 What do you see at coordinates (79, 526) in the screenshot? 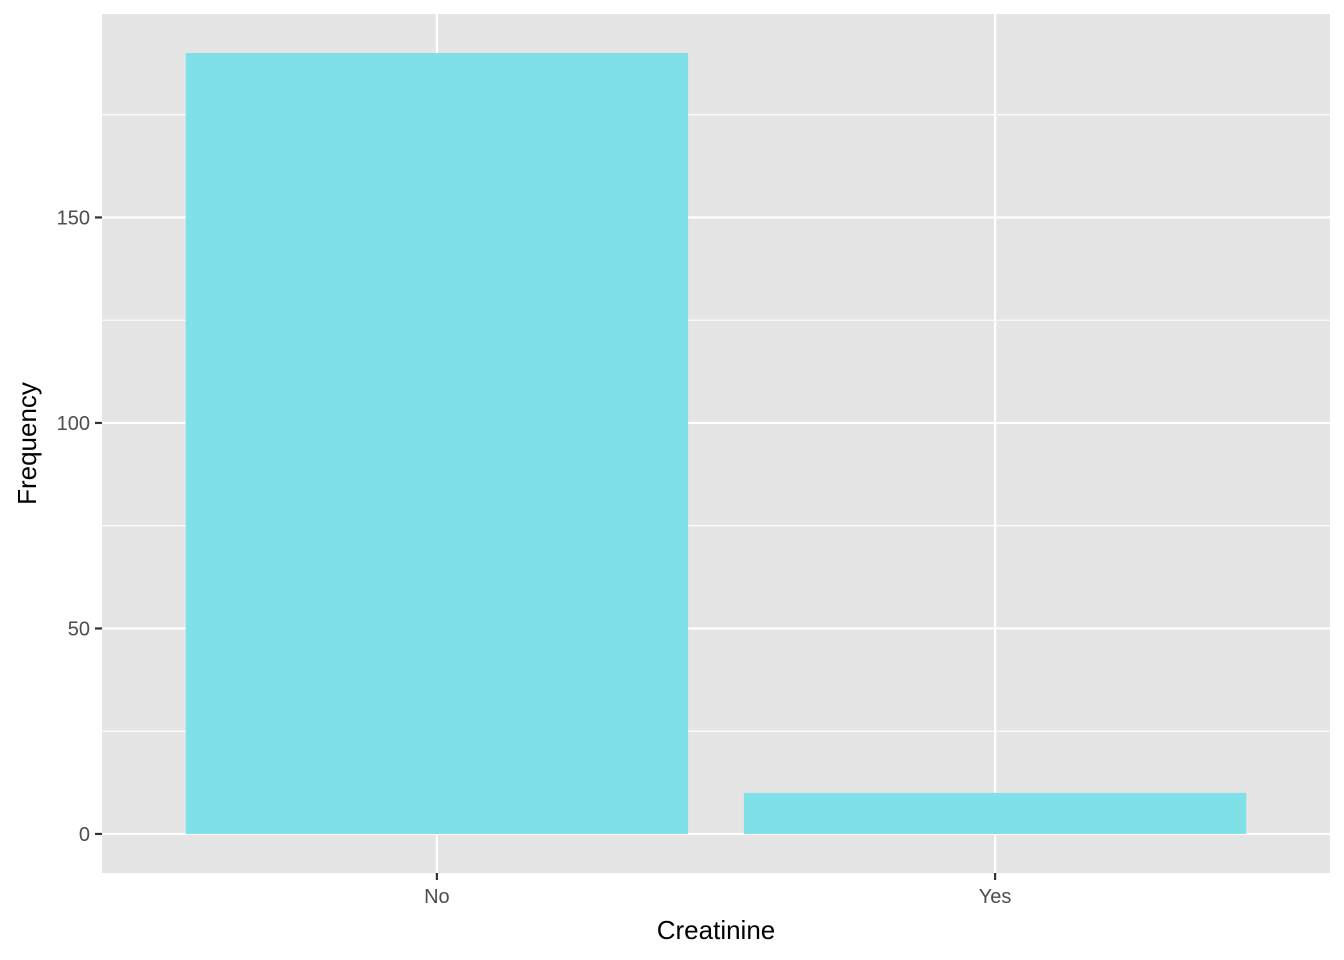
I see `y-axis: 0 50 100 150` at bounding box center [79, 526].